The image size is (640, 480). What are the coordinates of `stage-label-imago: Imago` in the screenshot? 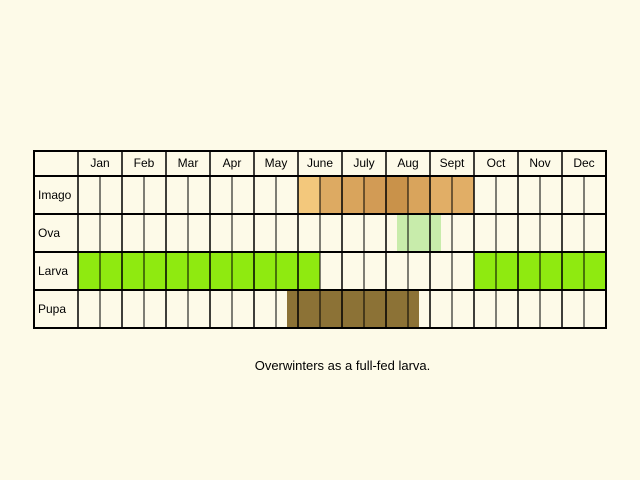 It's located at (55, 195).